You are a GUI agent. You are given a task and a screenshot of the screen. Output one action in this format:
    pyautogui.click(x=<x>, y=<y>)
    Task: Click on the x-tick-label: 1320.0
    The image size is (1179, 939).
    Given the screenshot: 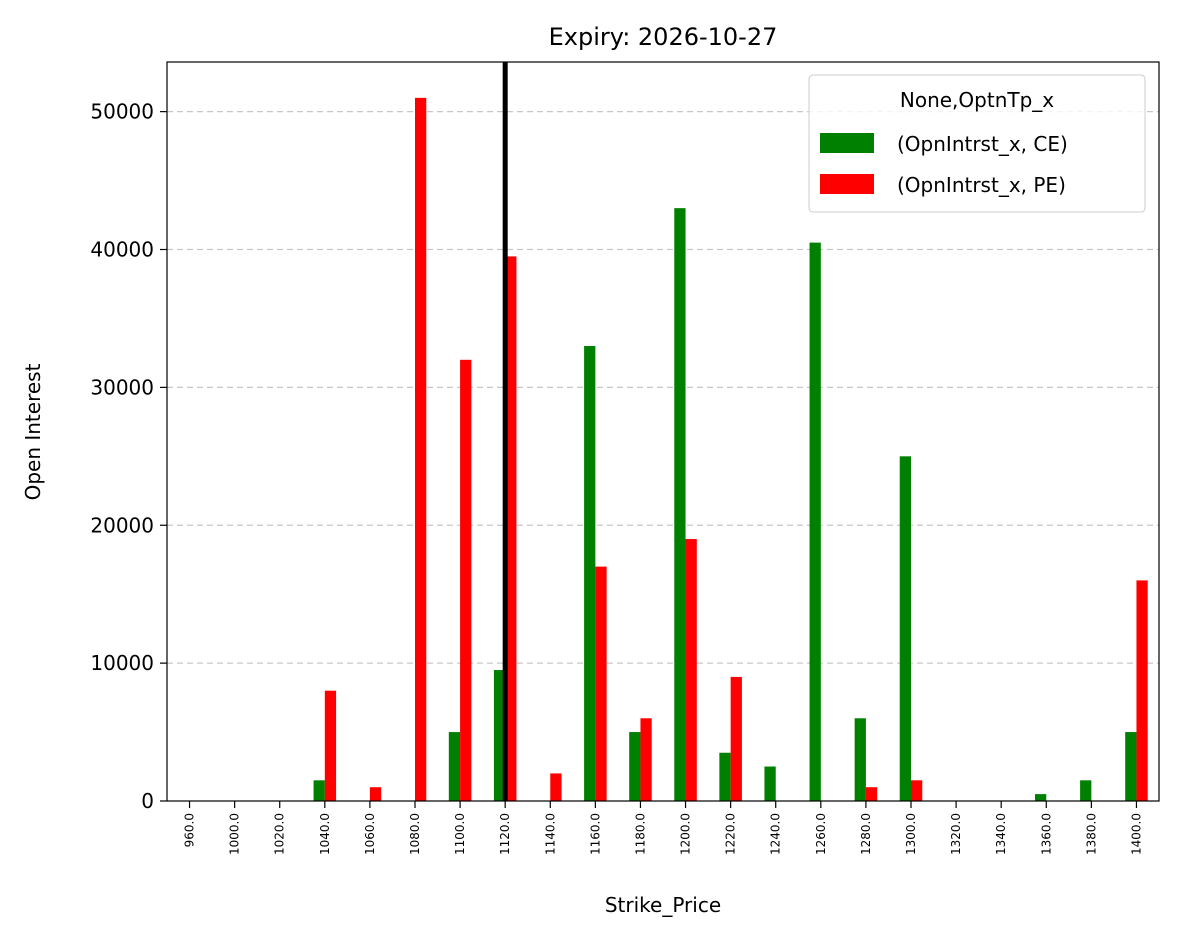 What is the action you would take?
    pyautogui.click(x=956, y=834)
    